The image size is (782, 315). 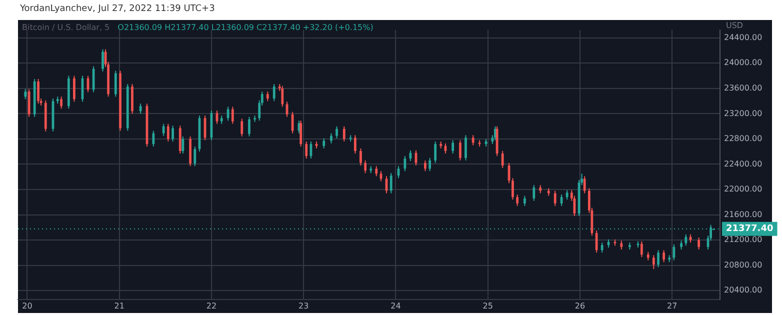 What do you see at coordinates (66, 27) in the screenshot?
I see `chart-title: Bitcoin / U.S. Dollar, 5` at bounding box center [66, 27].